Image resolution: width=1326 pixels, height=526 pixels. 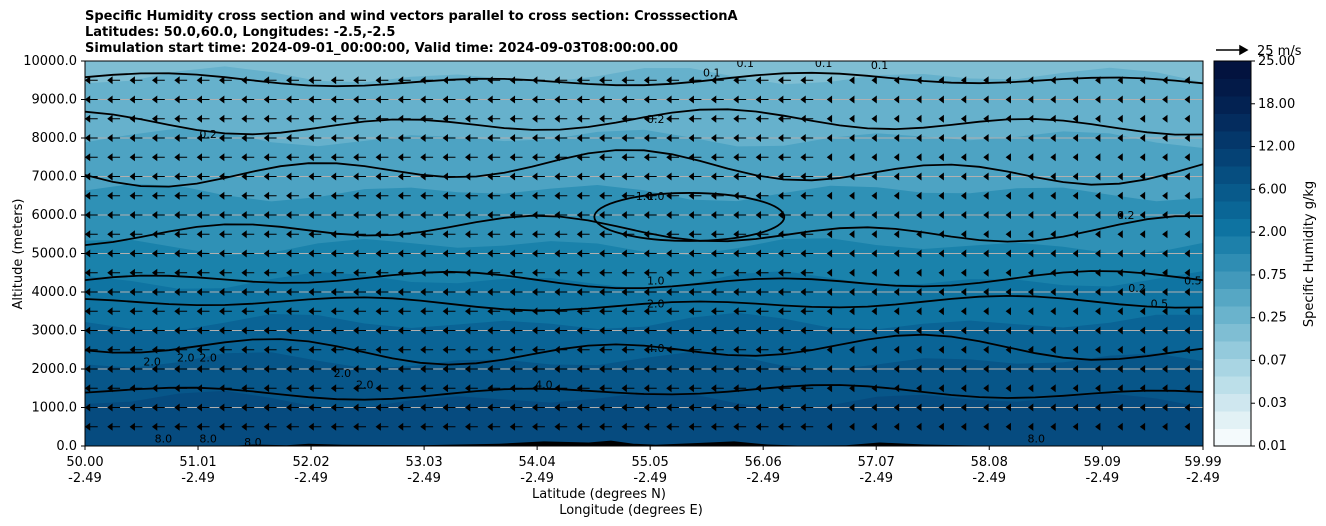 I want to click on colorbar-tick-label: 0.75, so click(x=1272, y=275).